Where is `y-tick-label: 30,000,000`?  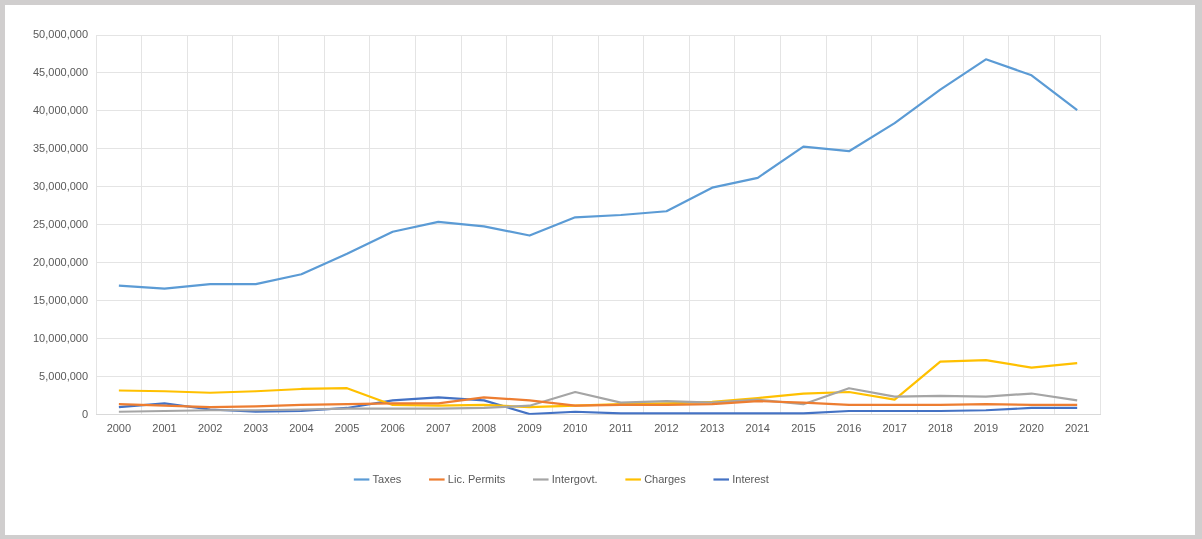
y-tick-label: 30,000,000 is located at coordinates (60, 185).